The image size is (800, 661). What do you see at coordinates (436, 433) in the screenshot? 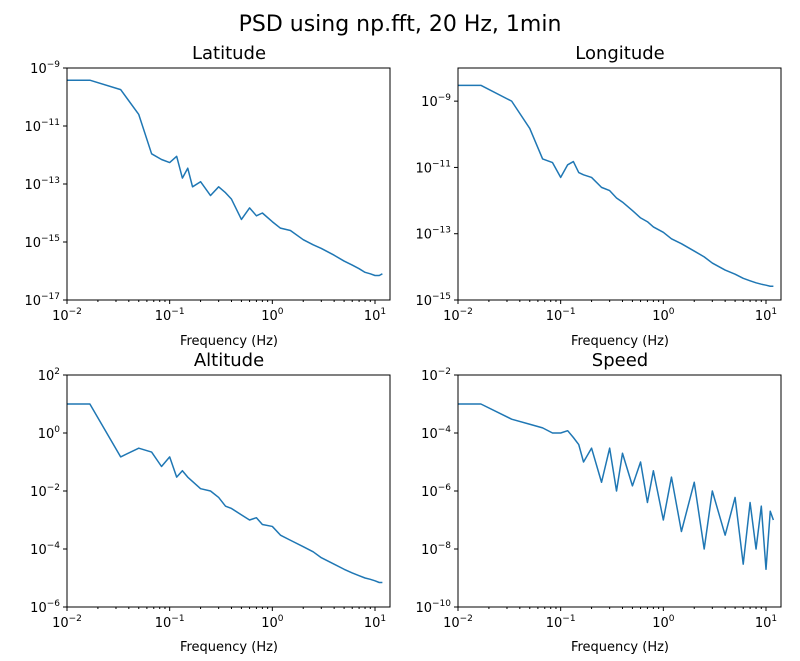
I see `speed-y-tick-label: 10⁻⁴` at bounding box center [436, 433].